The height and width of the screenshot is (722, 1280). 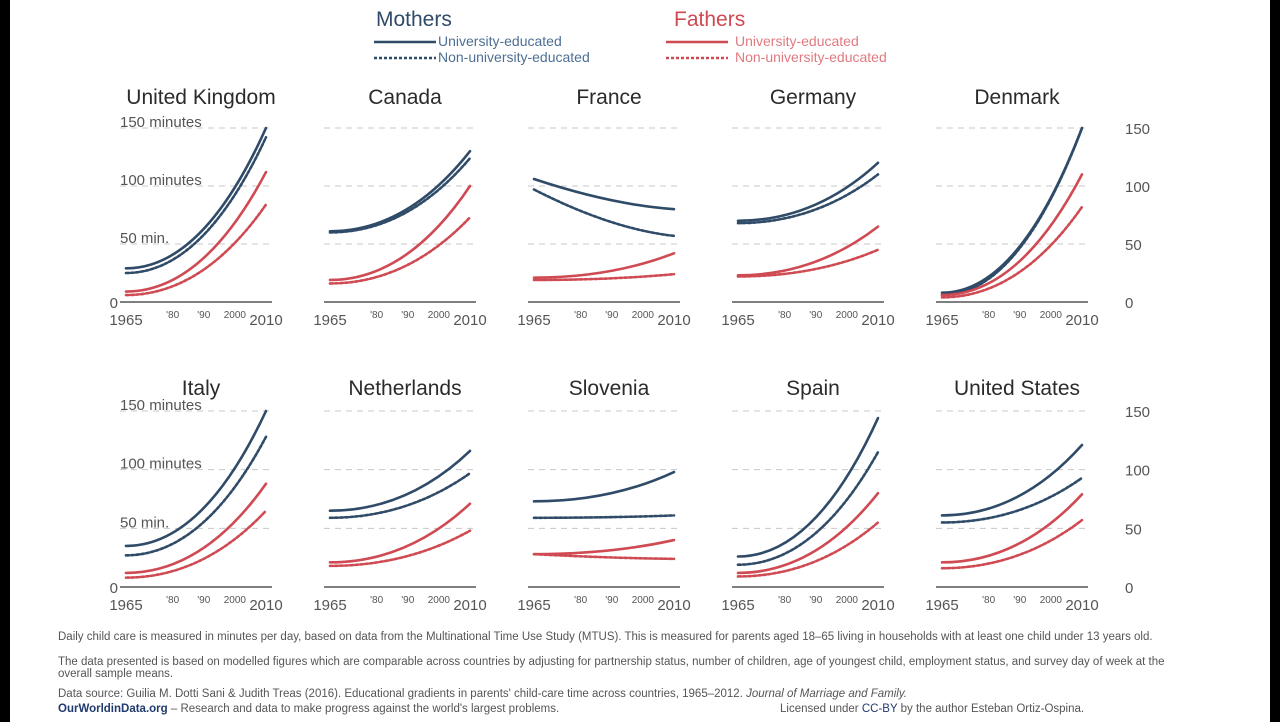 I want to click on panel-title: United Kingdom, so click(x=200, y=97).